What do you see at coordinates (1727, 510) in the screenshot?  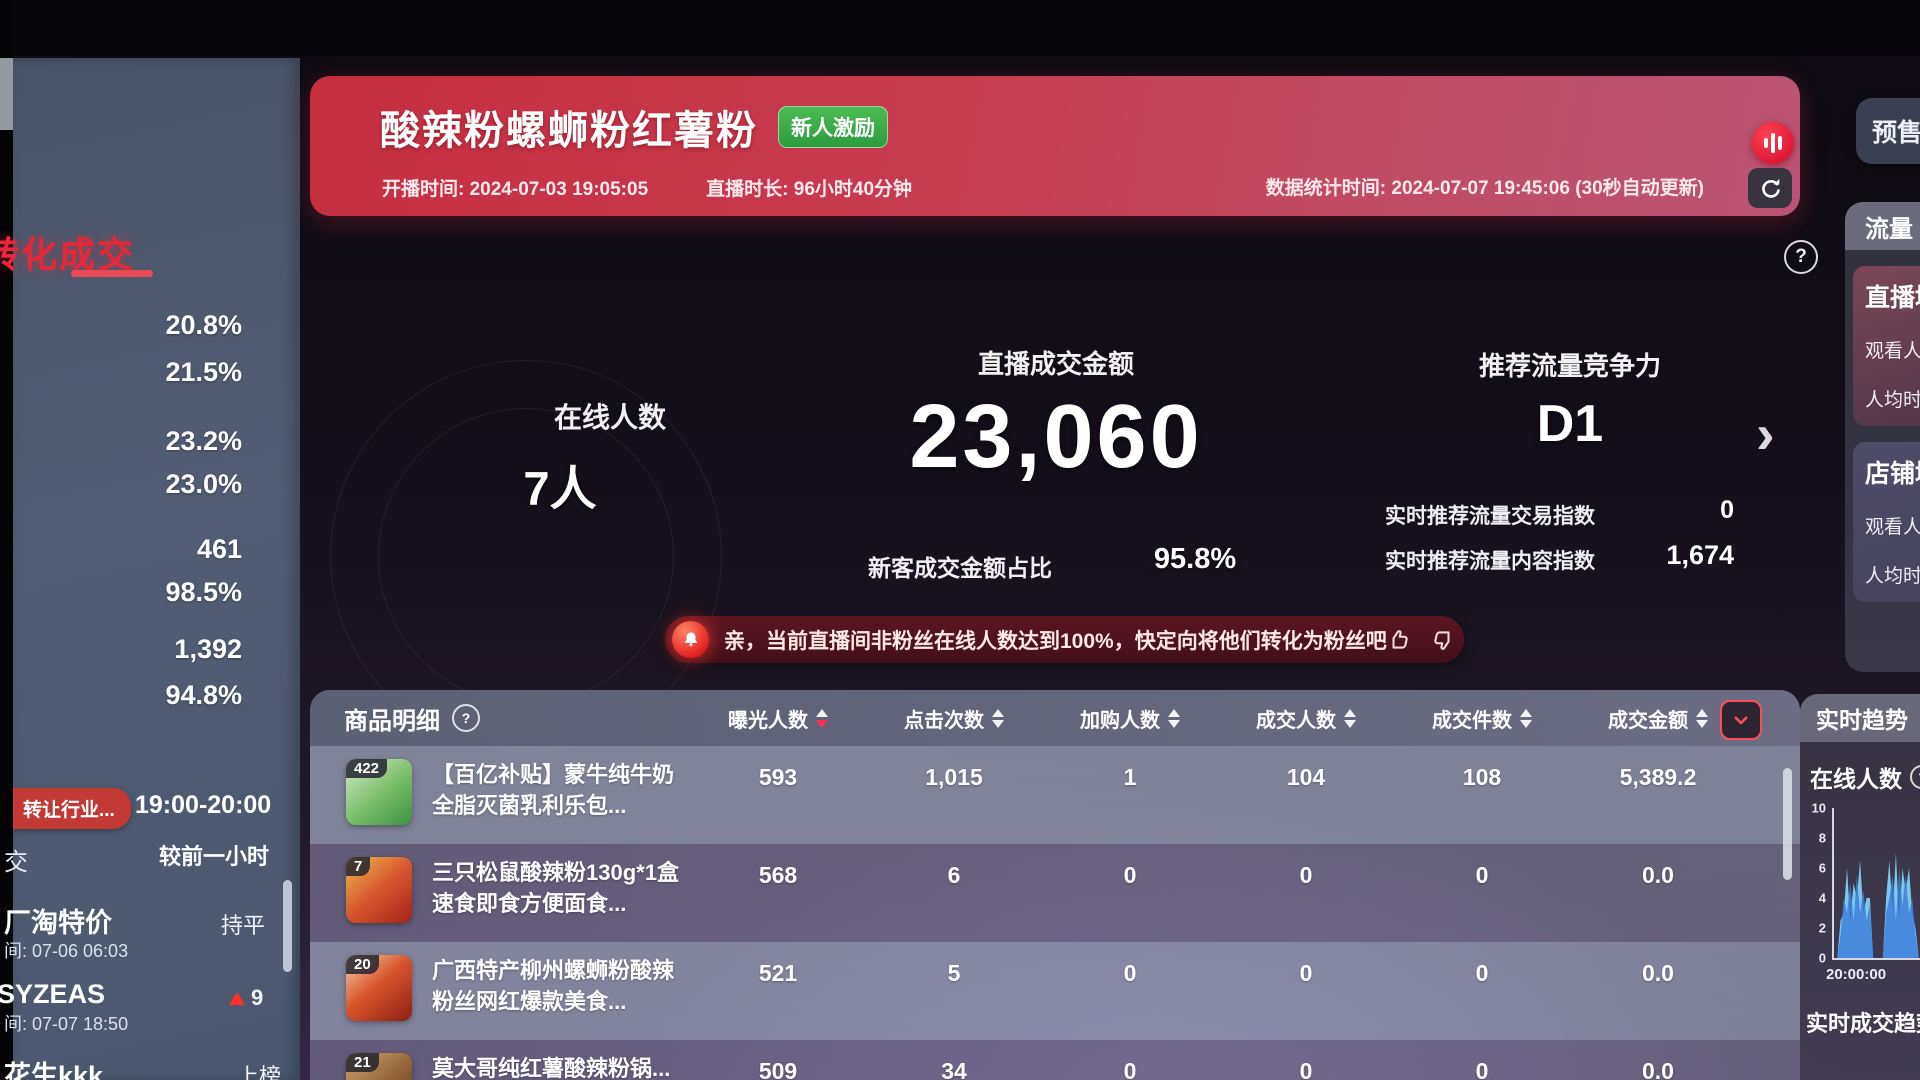 I see `trade-index-value: 0` at bounding box center [1727, 510].